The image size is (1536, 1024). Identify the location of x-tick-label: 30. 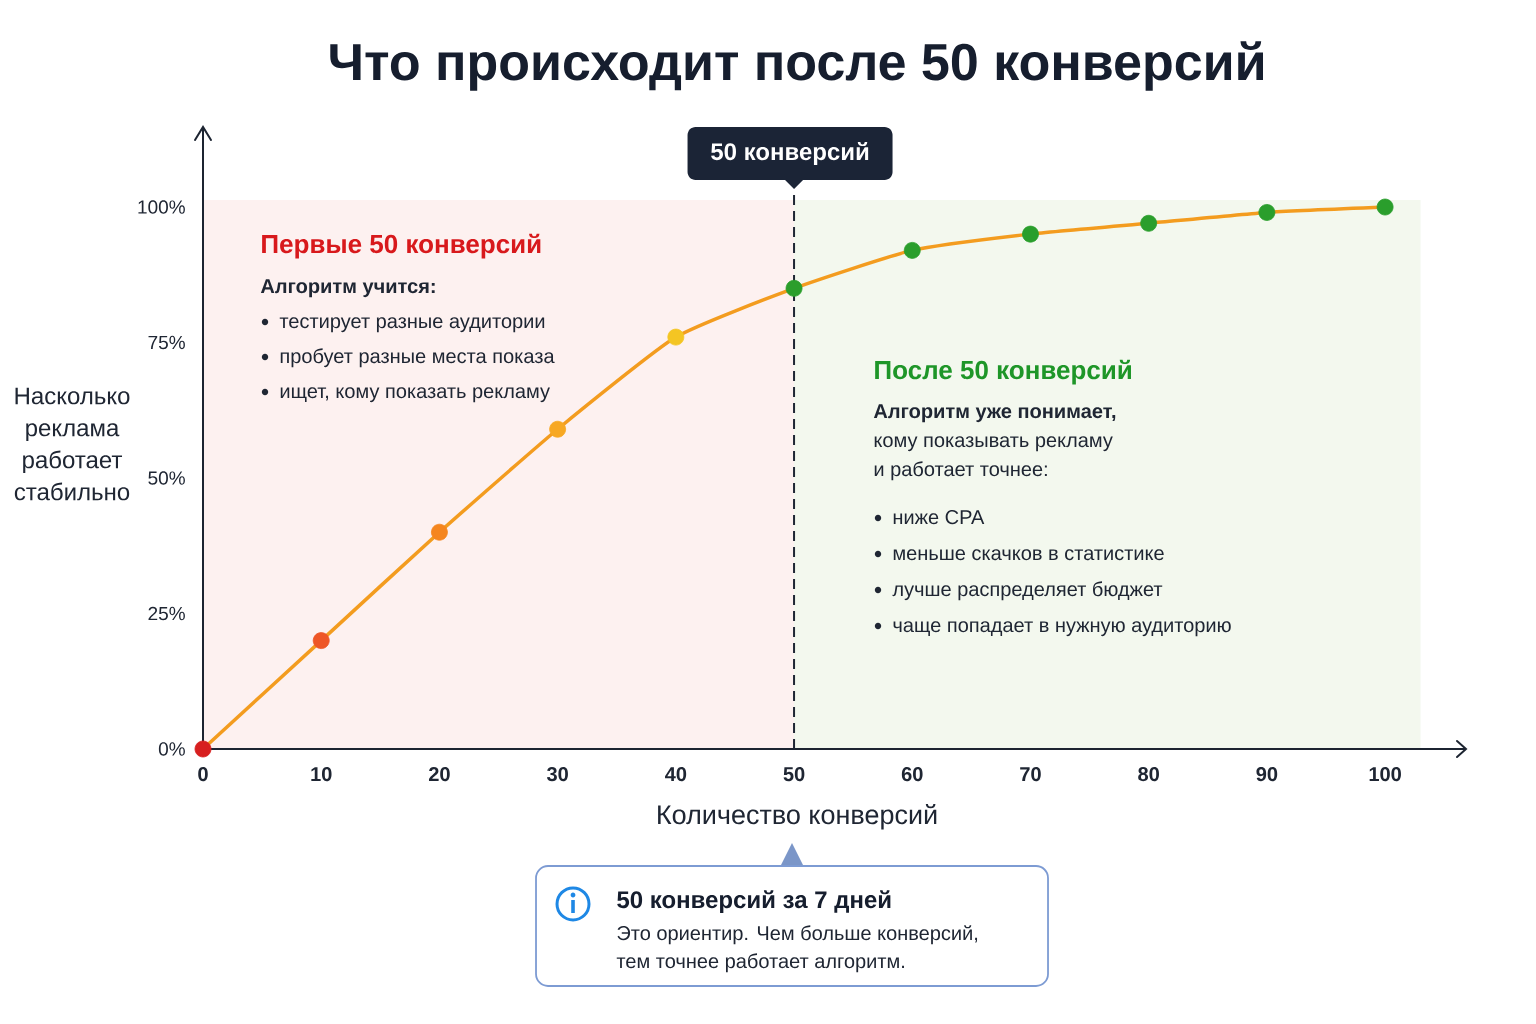
(557, 774).